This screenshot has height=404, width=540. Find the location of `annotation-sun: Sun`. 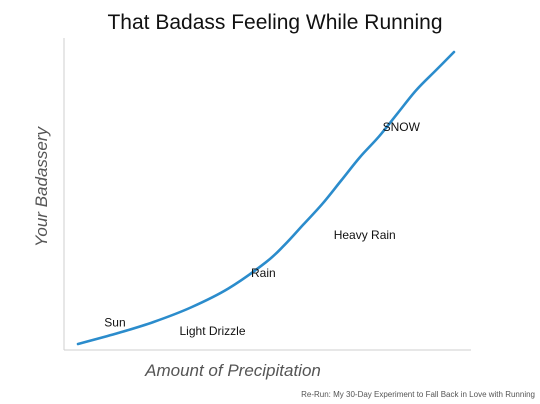

annotation-sun: Sun is located at coordinates (114, 323).